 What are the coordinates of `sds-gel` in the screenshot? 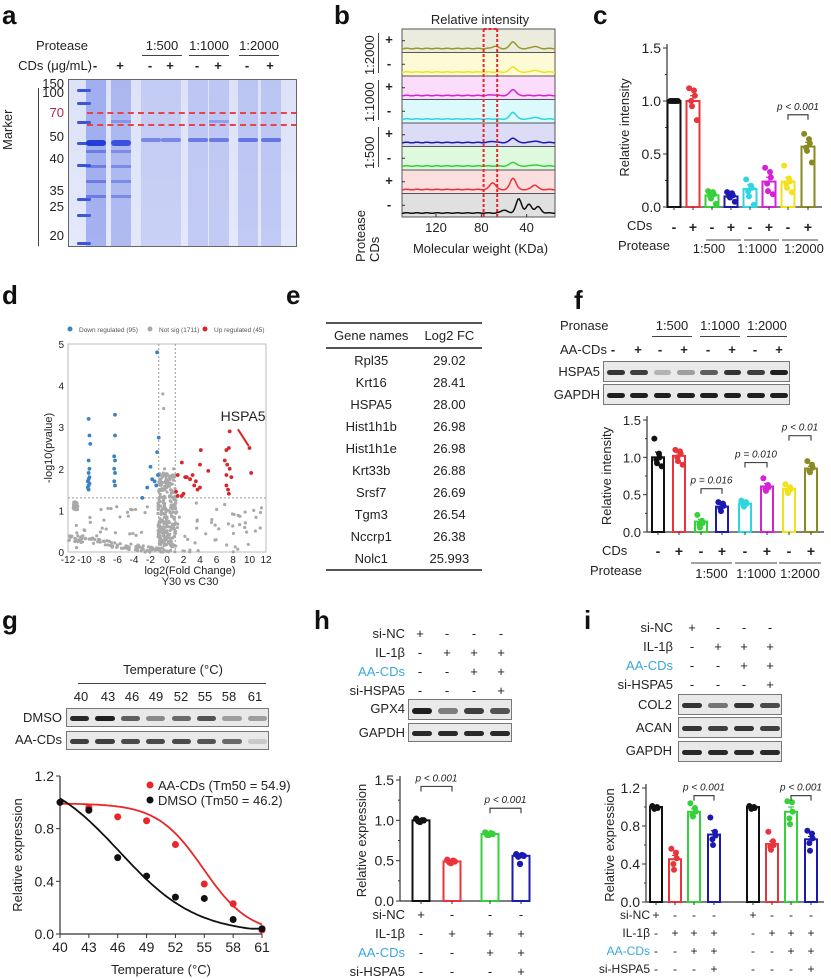 It's located at (182, 163).